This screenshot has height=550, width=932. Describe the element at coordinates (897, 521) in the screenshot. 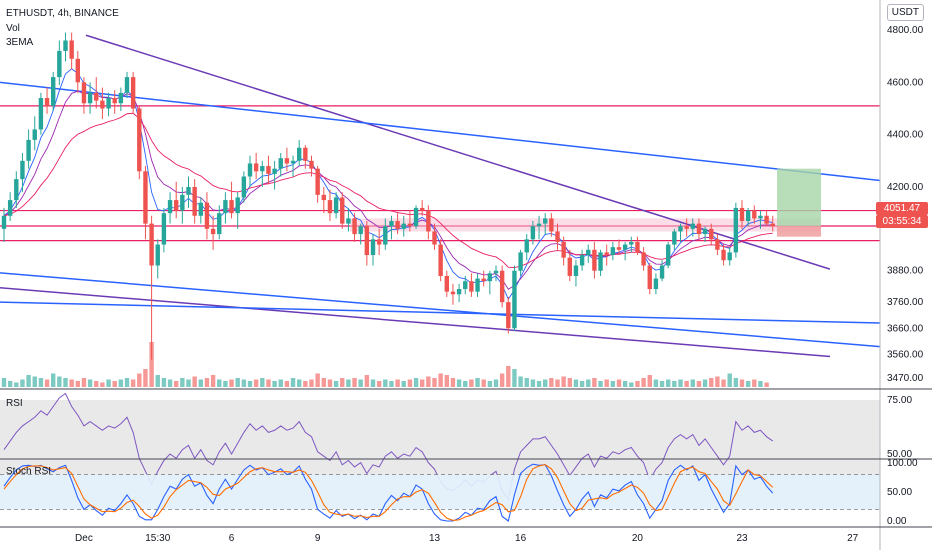

I see `stoch-tick-label: 0.00` at that location.